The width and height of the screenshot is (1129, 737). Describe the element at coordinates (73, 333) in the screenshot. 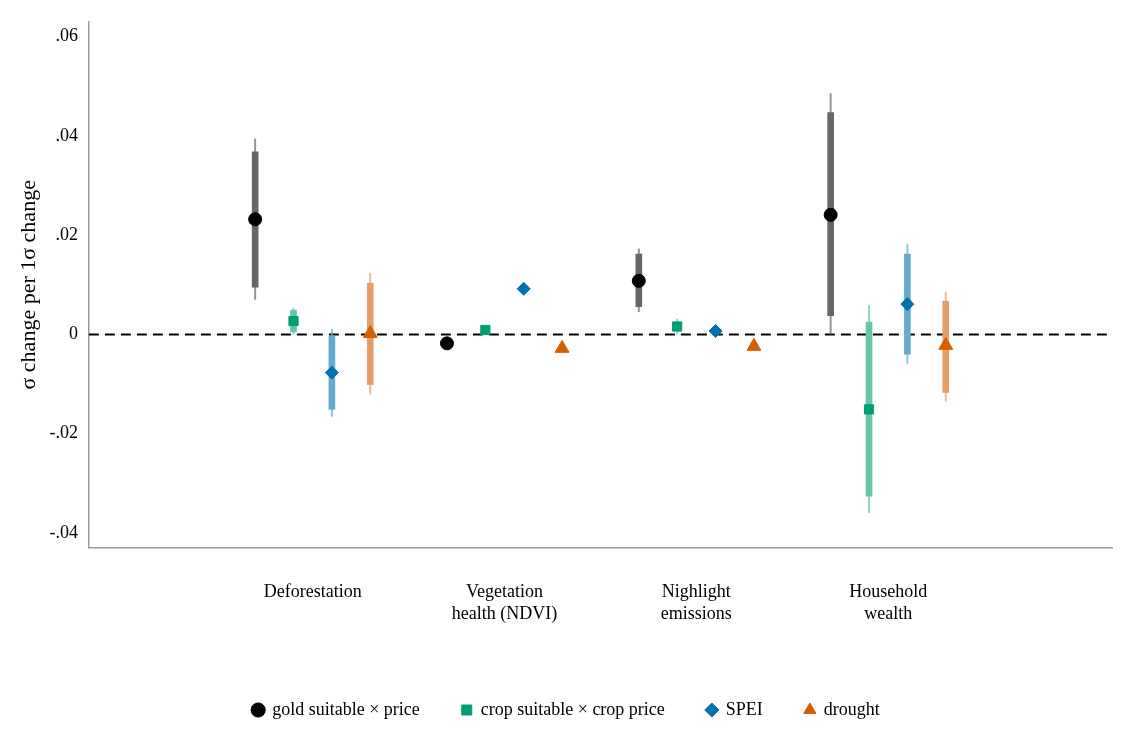

I see `y-tick-label: 0` at that location.